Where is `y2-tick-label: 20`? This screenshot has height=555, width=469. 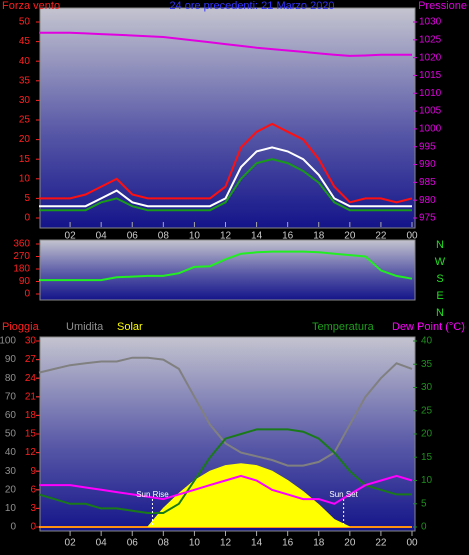
y2-tick-label: 20 is located at coordinates (427, 434).